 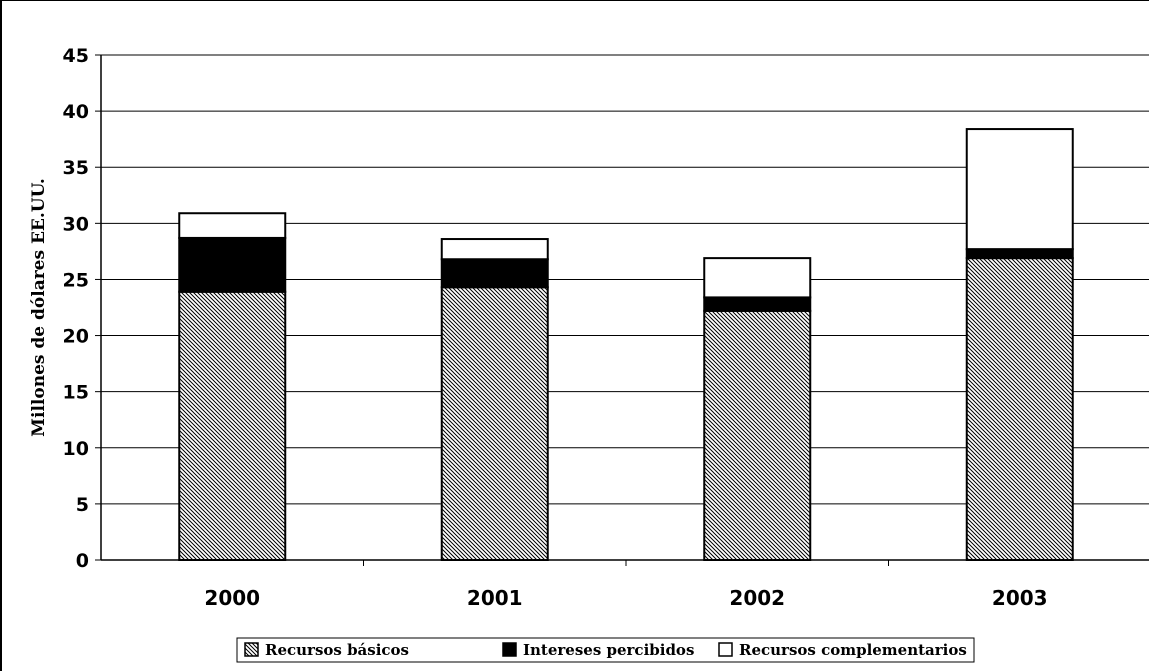 What do you see at coordinates (76, 112) in the screenshot?
I see `y-tick-label: 40` at bounding box center [76, 112].